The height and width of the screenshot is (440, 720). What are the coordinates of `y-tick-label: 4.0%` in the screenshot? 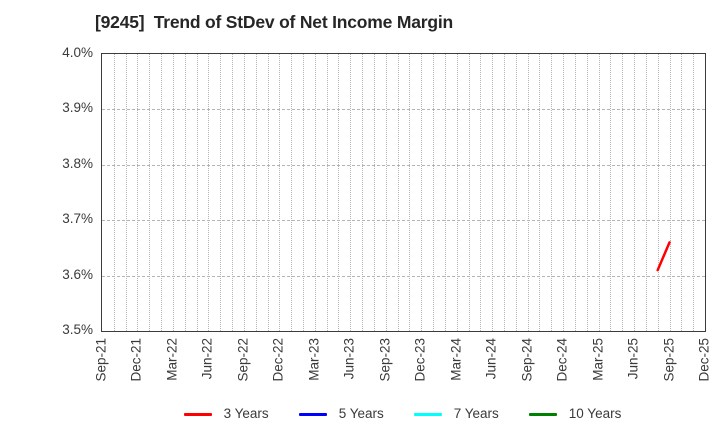 It's located at (77, 52).